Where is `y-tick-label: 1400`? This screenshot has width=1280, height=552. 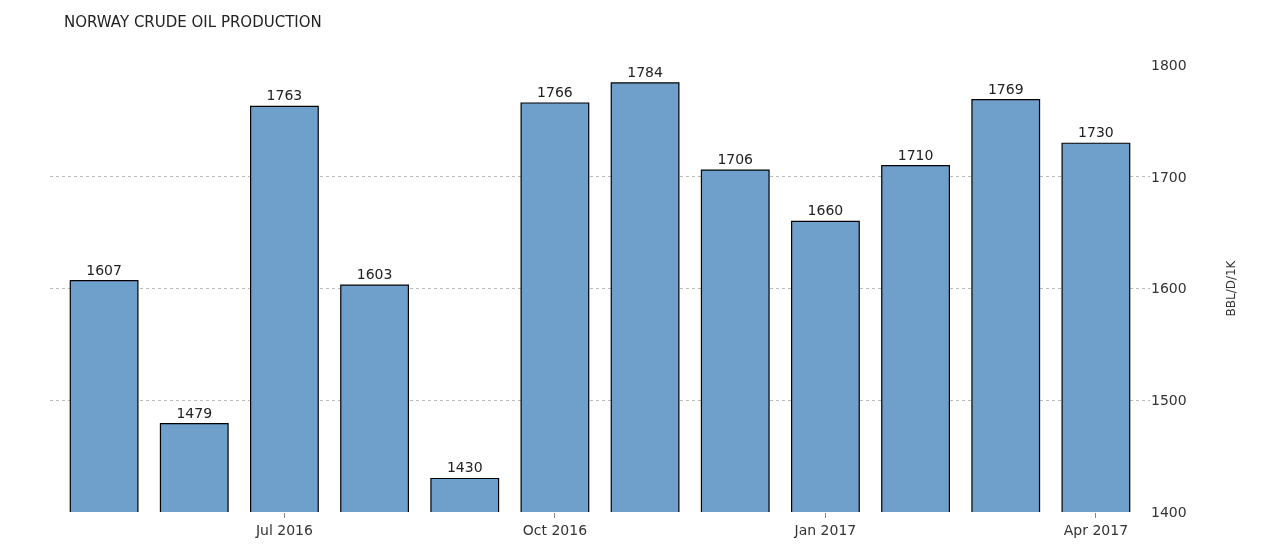
y-tick-label: 1400 is located at coordinates (1169, 511).